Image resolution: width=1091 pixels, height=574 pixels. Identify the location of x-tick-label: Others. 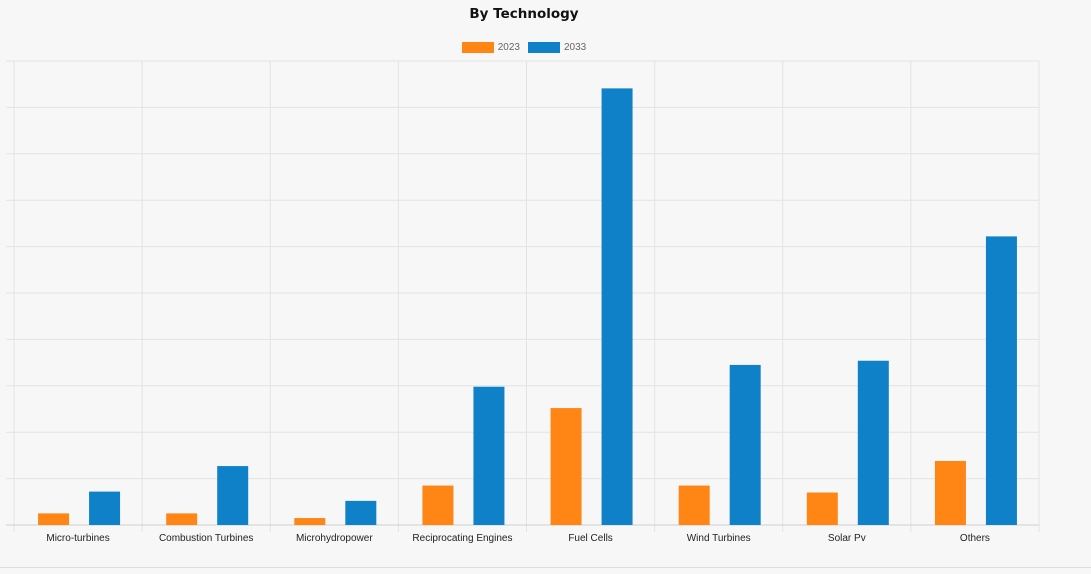
(975, 538).